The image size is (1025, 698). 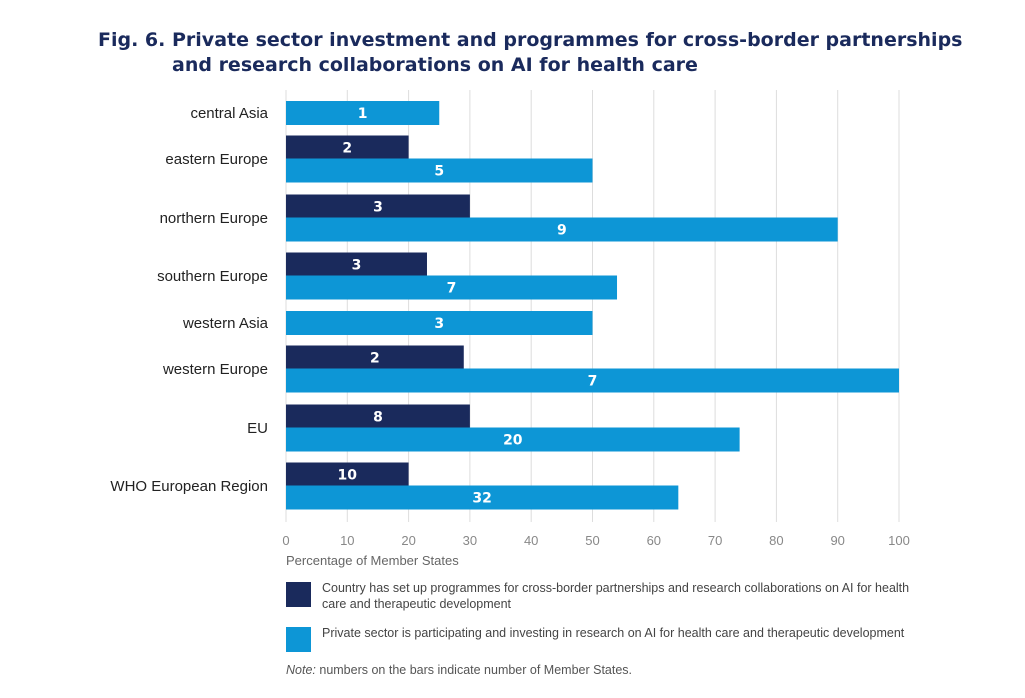 What do you see at coordinates (470, 540) in the screenshot?
I see `x-tick-label: 30` at bounding box center [470, 540].